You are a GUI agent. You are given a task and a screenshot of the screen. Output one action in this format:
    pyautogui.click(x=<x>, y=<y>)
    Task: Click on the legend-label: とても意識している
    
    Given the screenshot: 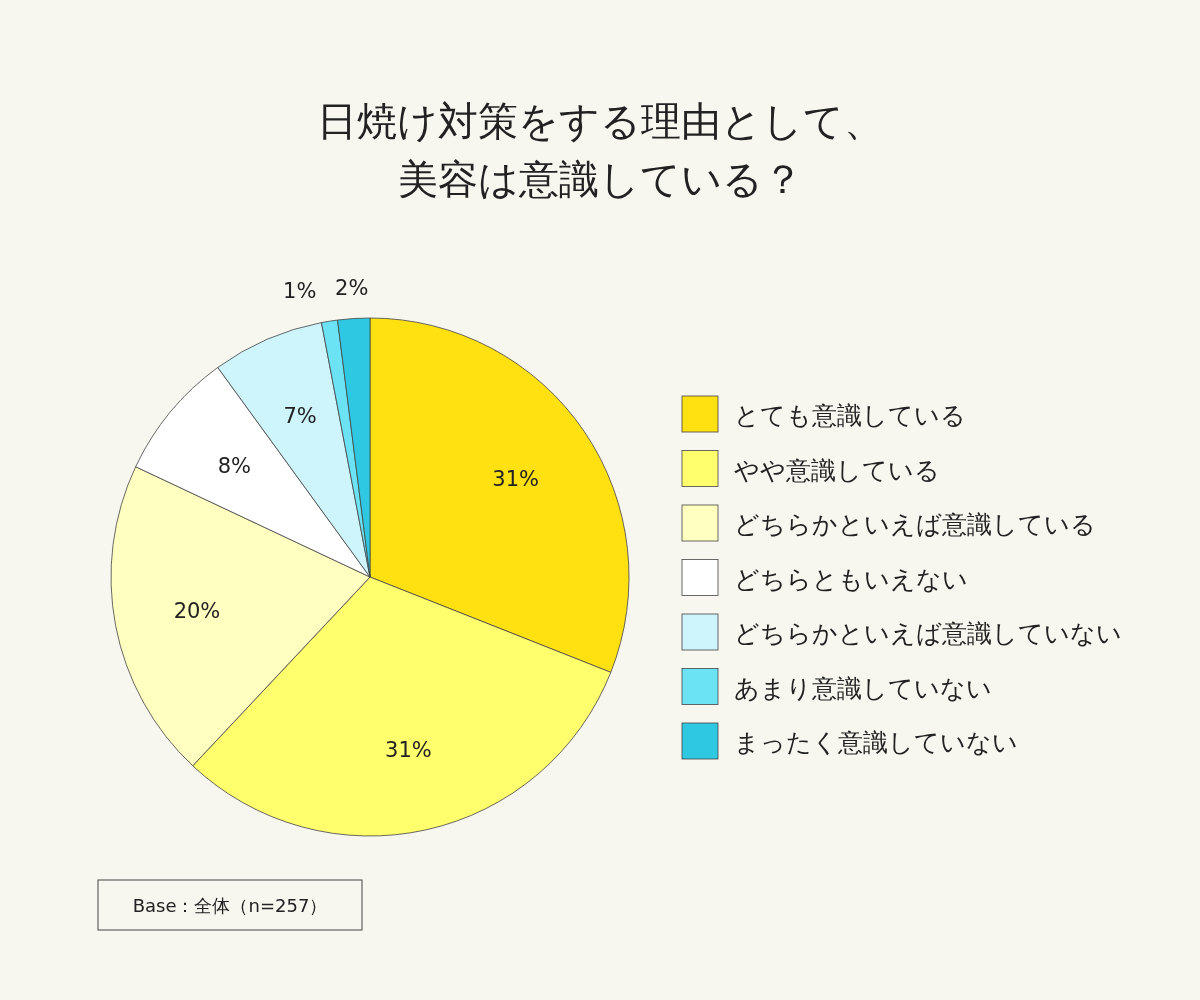 What is the action you would take?
    pyautogui.click(x=850, y=415)
    